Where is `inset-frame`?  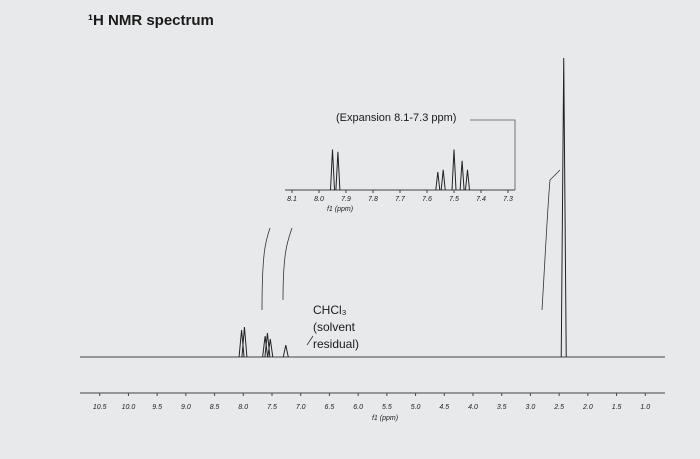
inset-frame is located at coordinates (493, 154).